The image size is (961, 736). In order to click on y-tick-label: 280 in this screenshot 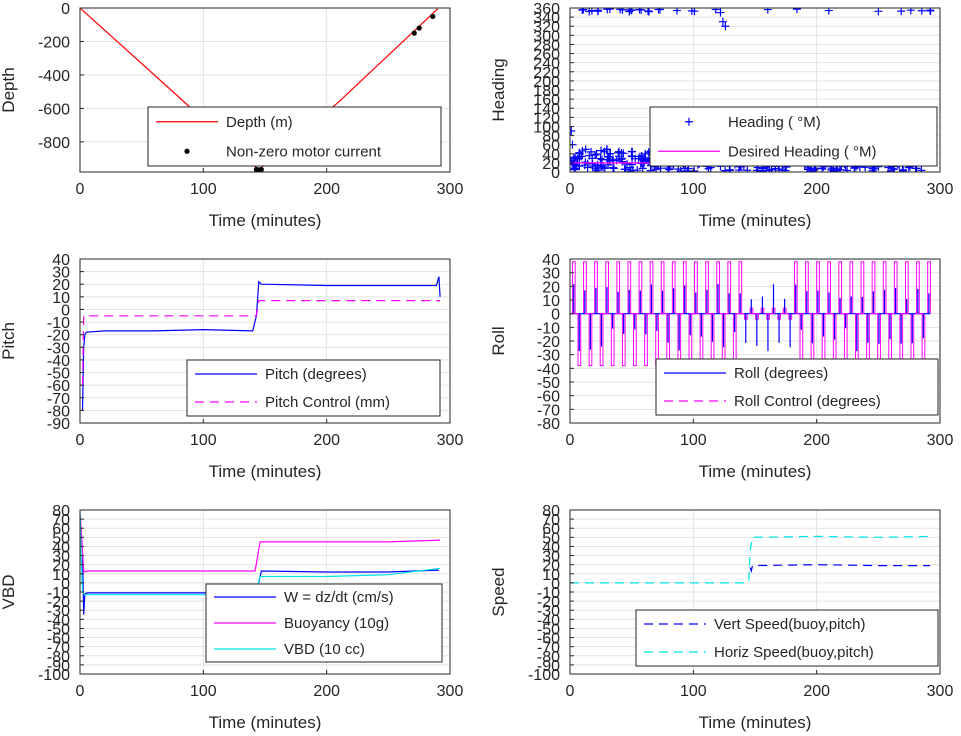, I will do `click(546, 45)`.